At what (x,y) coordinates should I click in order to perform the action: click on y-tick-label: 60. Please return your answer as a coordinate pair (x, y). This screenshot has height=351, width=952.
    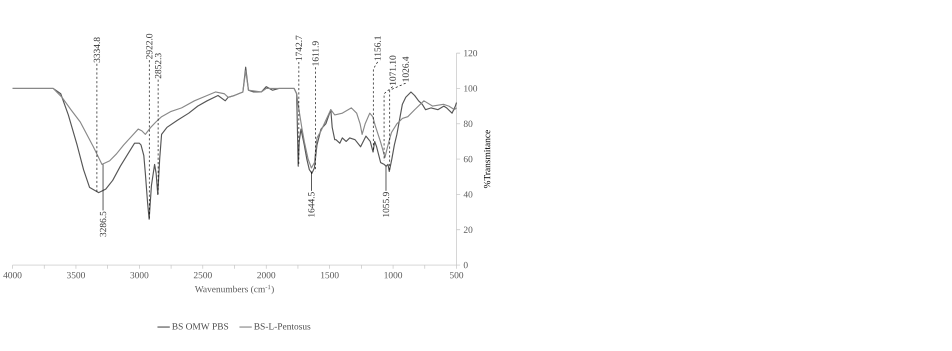
    Looking at the image, I should click on (468, 159).